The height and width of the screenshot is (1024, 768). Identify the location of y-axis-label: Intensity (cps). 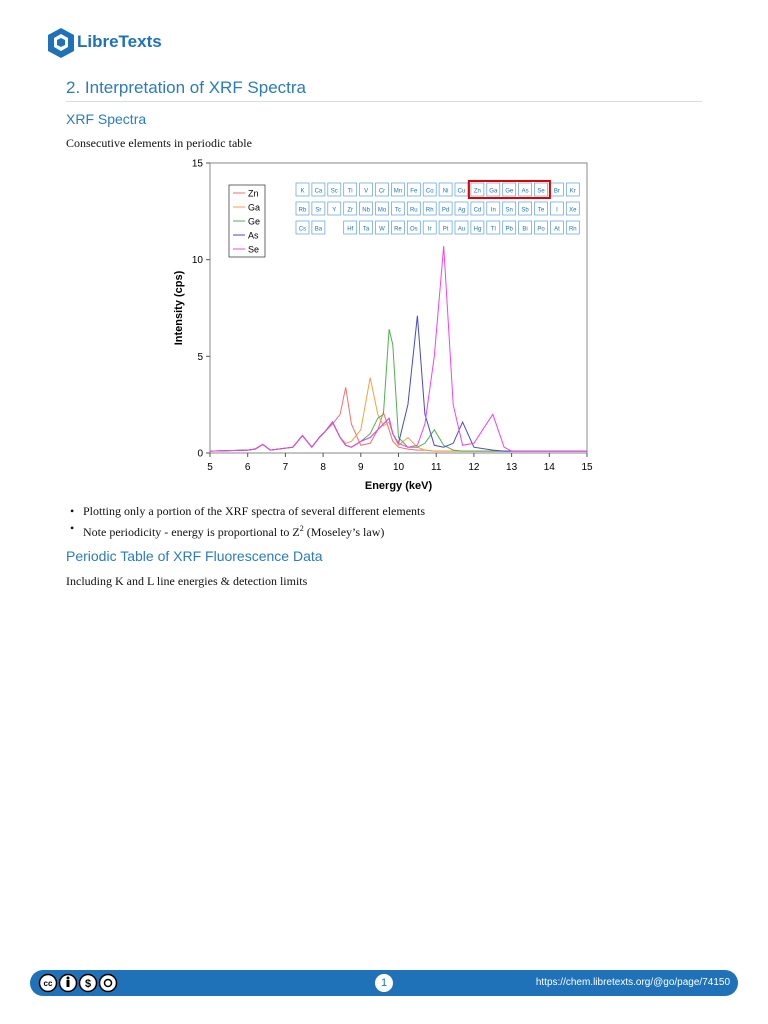
(179, 307).